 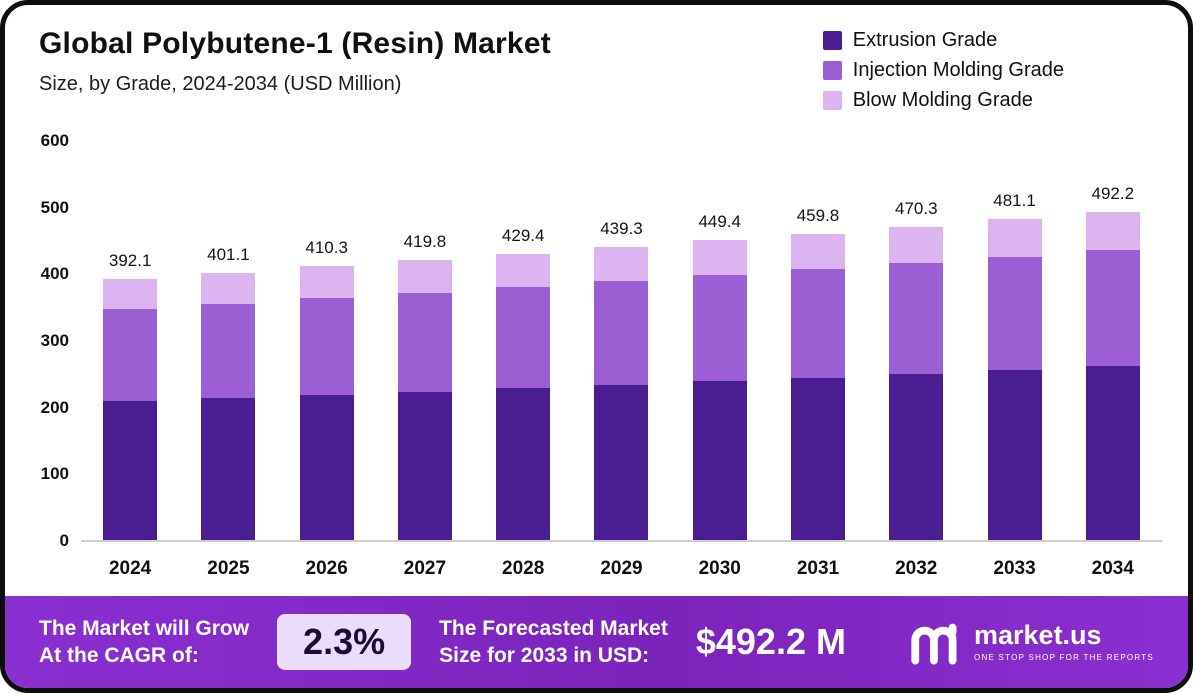 I want to click on legend-item: Extrusion Grade, so click(x=943, y=40).